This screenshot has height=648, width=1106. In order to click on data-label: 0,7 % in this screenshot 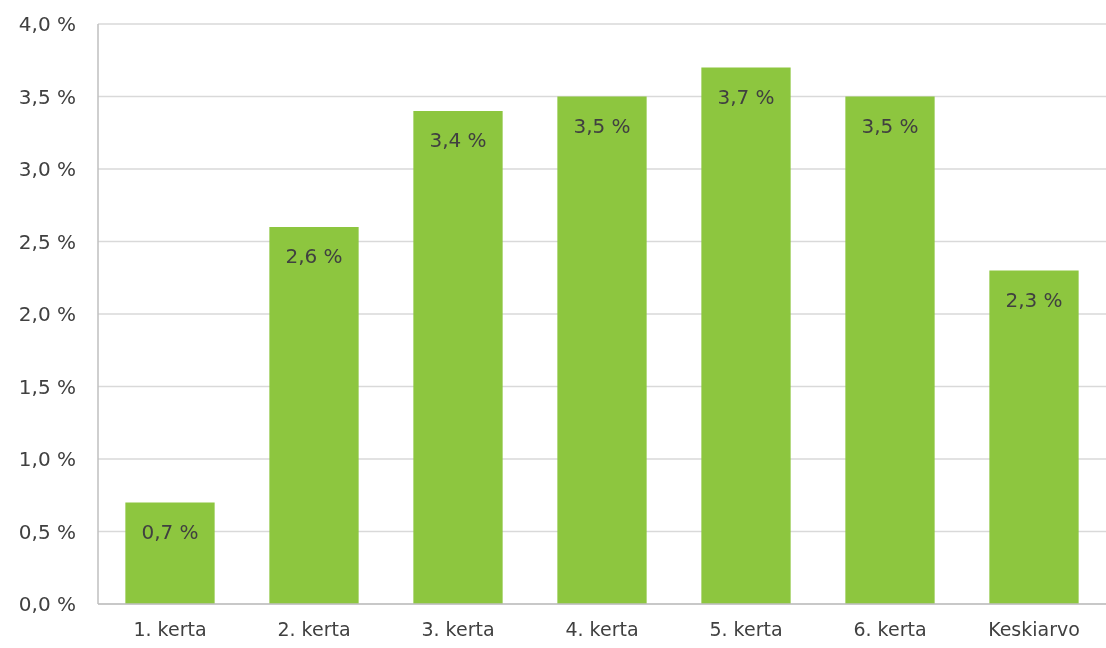, I will do `click(170, 531)`.